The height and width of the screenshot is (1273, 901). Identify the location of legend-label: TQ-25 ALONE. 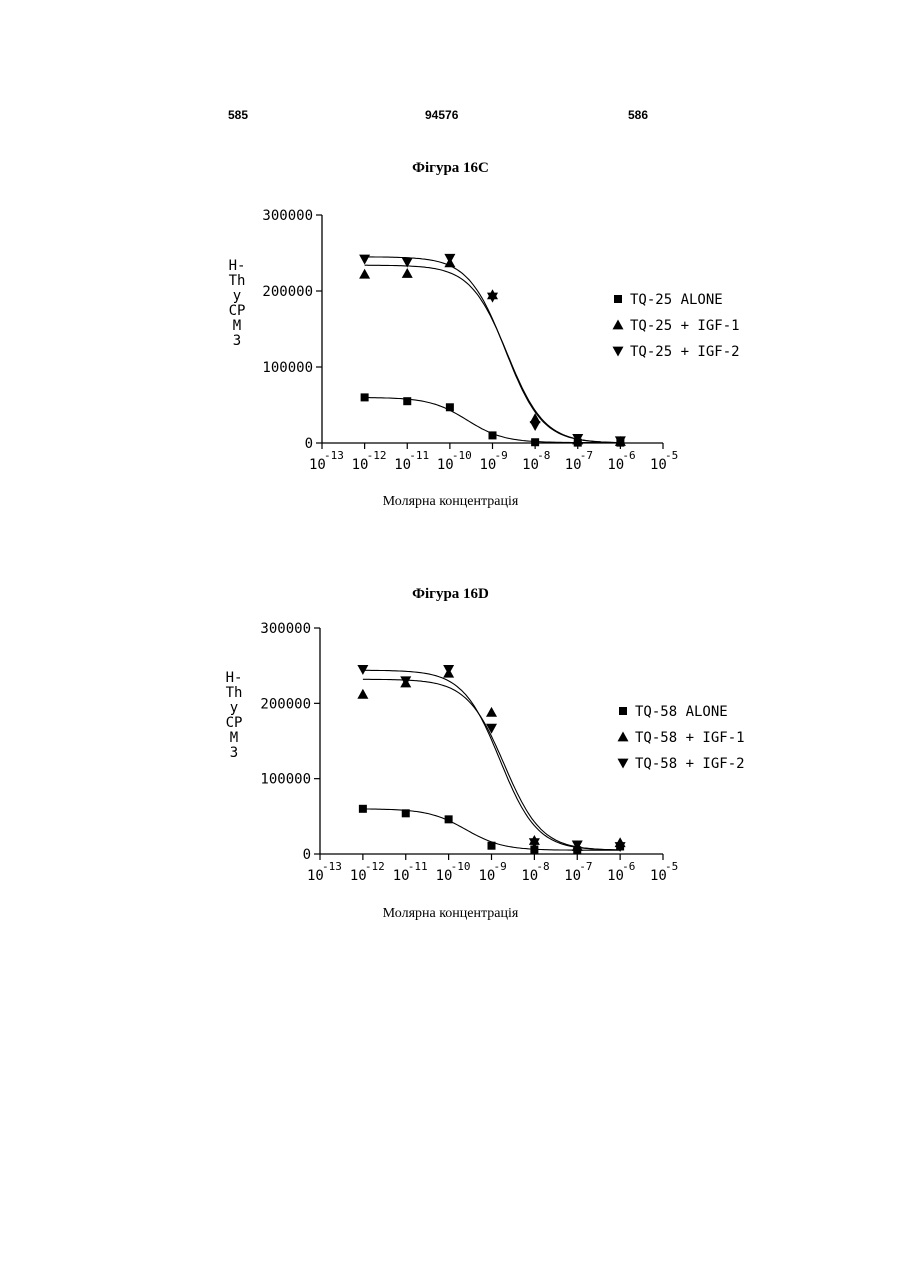
(676, 300).